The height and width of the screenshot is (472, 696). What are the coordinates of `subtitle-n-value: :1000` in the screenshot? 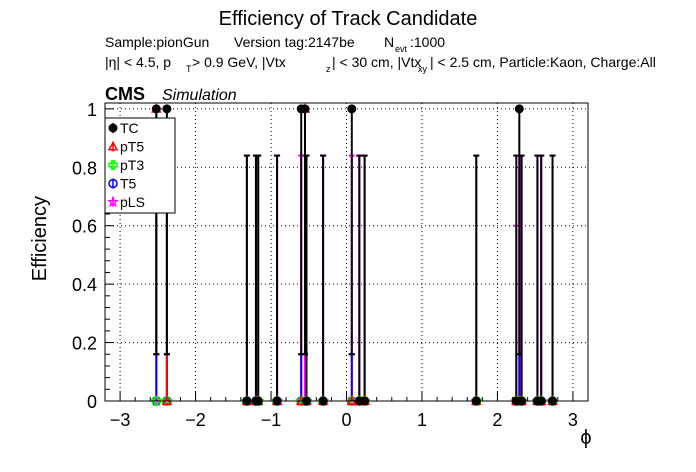 It's located at (427, 42).